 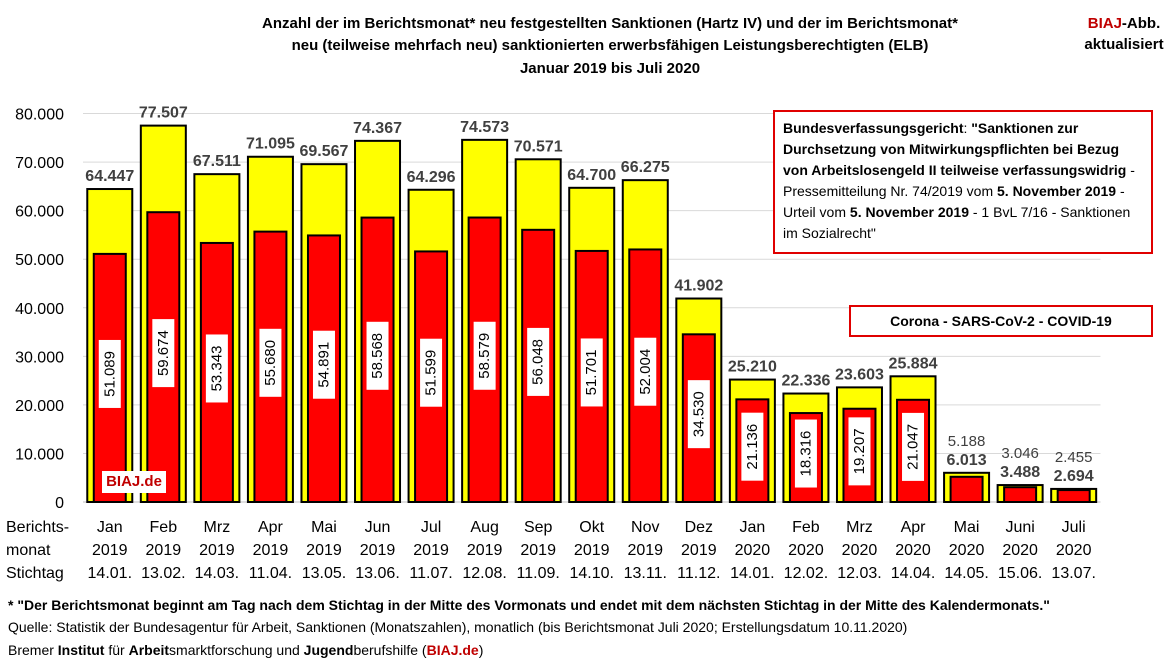 I want to click on data-label-sanctions: 41.902, so click(x=698, y=286).